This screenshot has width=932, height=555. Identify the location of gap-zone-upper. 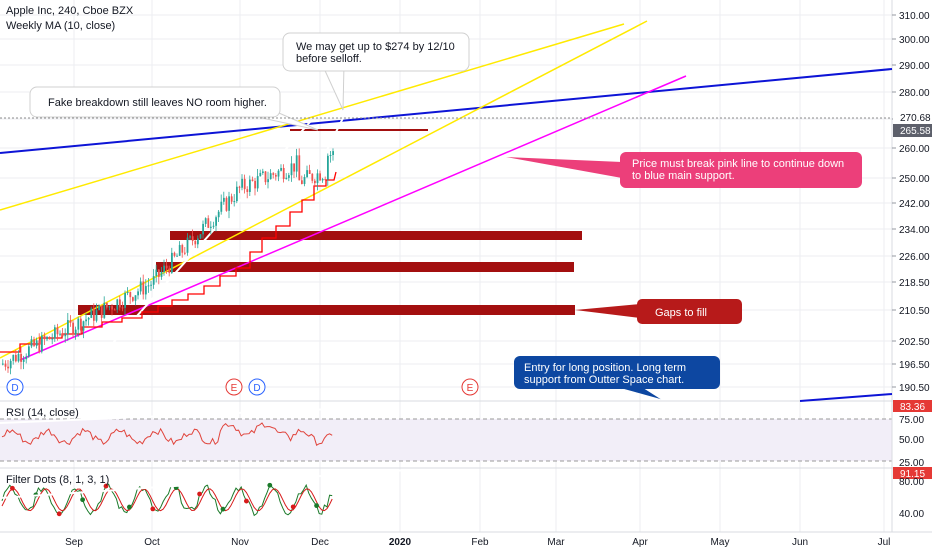
(376, 235).